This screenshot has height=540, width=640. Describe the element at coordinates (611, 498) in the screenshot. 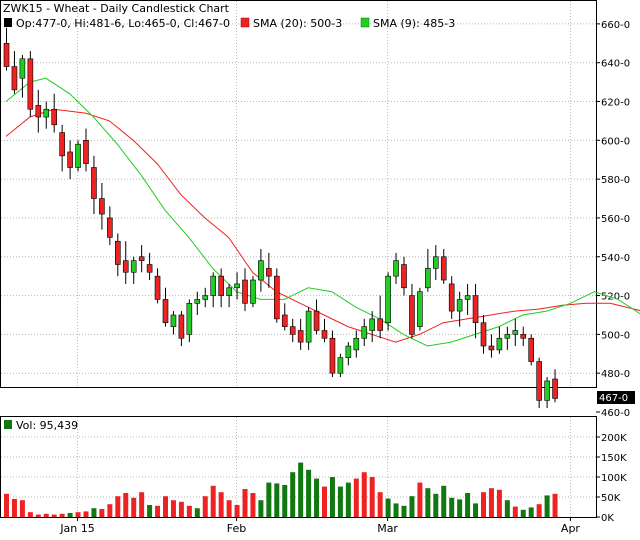

I see `volume-tick-label: 50K` at that location.